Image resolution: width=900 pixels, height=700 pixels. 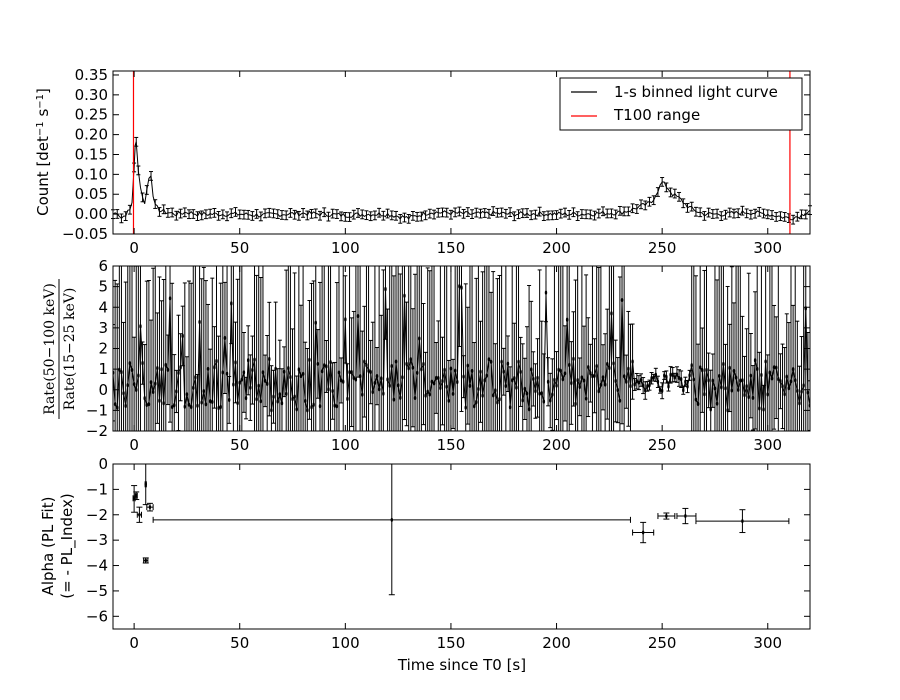 I want to click on alpha-point, so click(x=685, y=516).